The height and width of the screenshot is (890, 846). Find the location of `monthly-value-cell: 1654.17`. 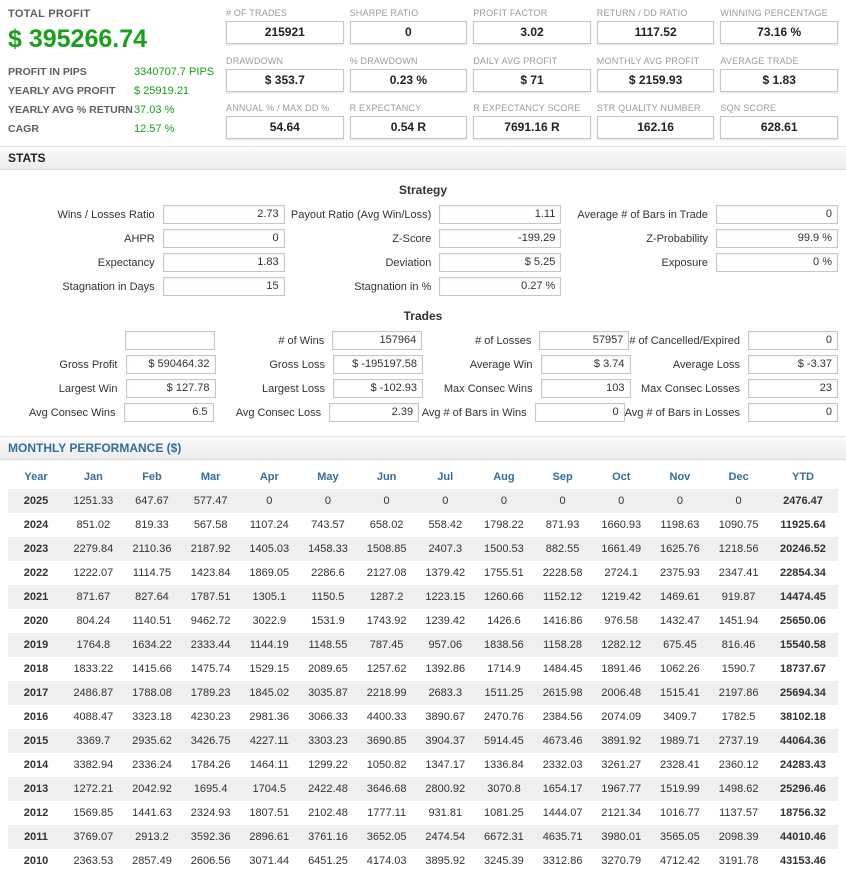

monthly-value-cell: 1654.17 is located at coordinates (562, 789).